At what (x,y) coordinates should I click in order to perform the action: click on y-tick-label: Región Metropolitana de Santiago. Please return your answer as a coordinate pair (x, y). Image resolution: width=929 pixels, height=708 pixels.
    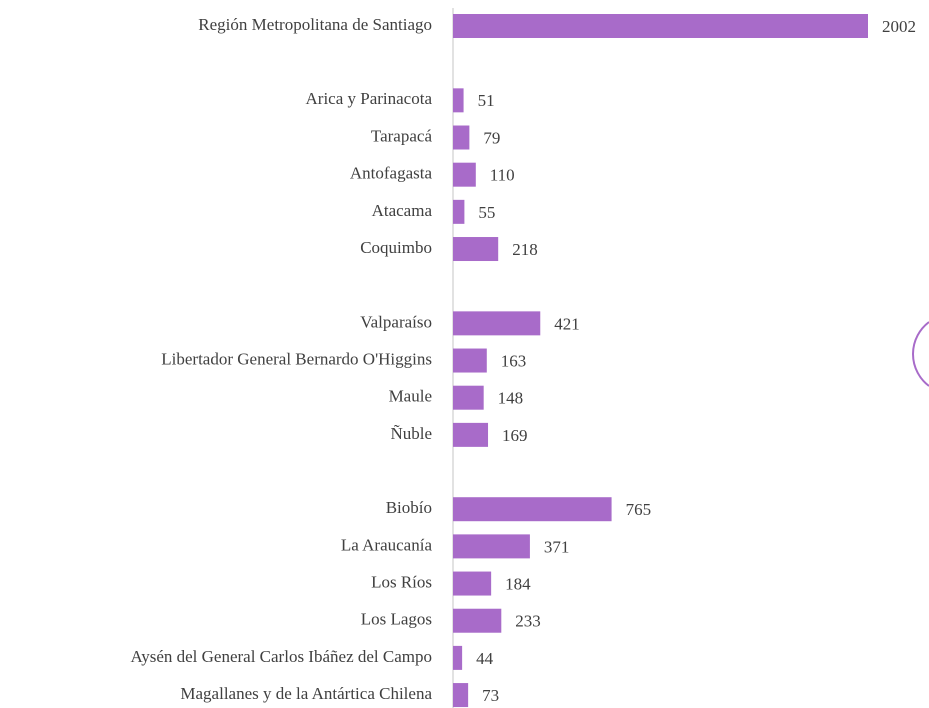
    Looking at the image, I should click on (315, 24).